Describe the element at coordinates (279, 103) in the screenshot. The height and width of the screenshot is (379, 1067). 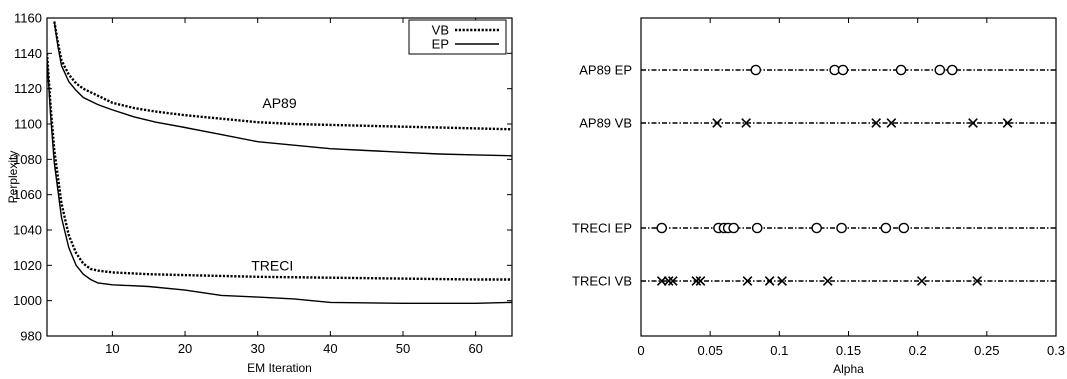
I see `annotation-label: AP89` at that location.